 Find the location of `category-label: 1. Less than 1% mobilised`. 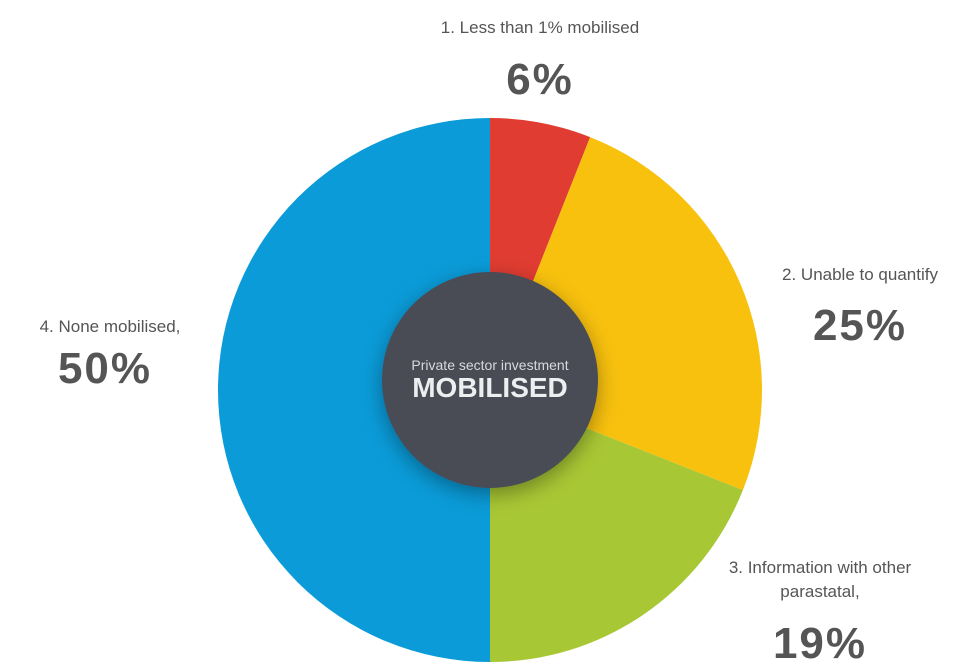

category-label: 1. Less than 1% mobilised is located at coordinates (540, 27).